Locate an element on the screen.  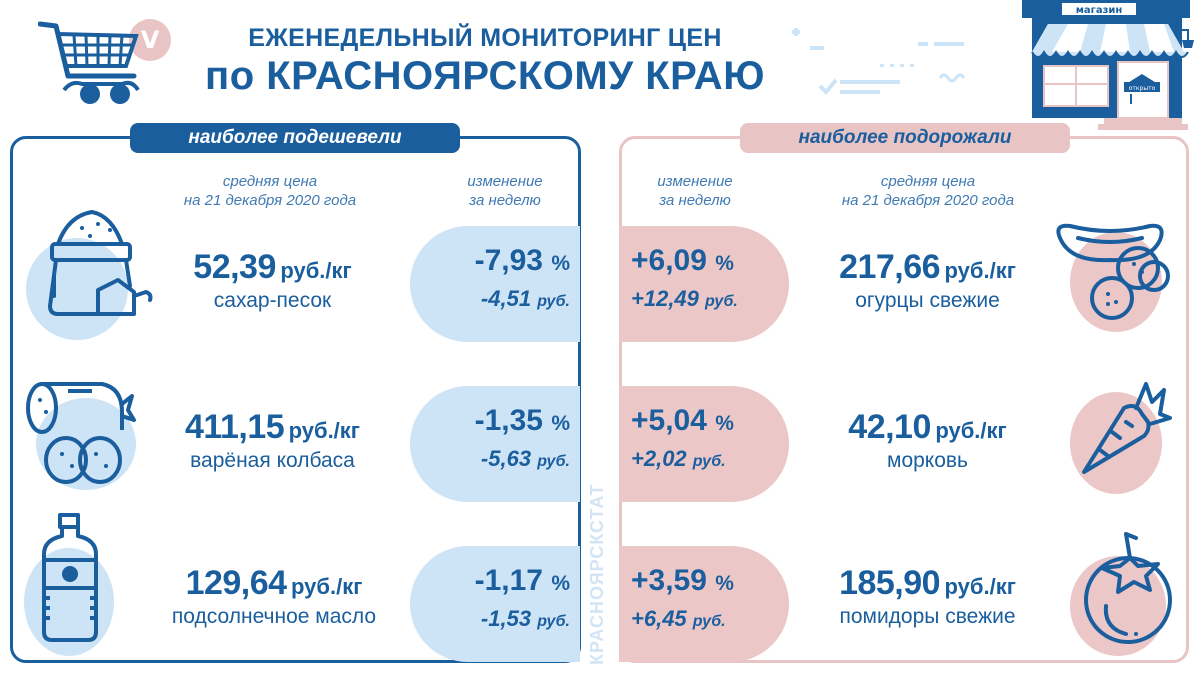
left-price-header: средняя цена на 21 декабря 2020 года is located at coordinates (270, 191).